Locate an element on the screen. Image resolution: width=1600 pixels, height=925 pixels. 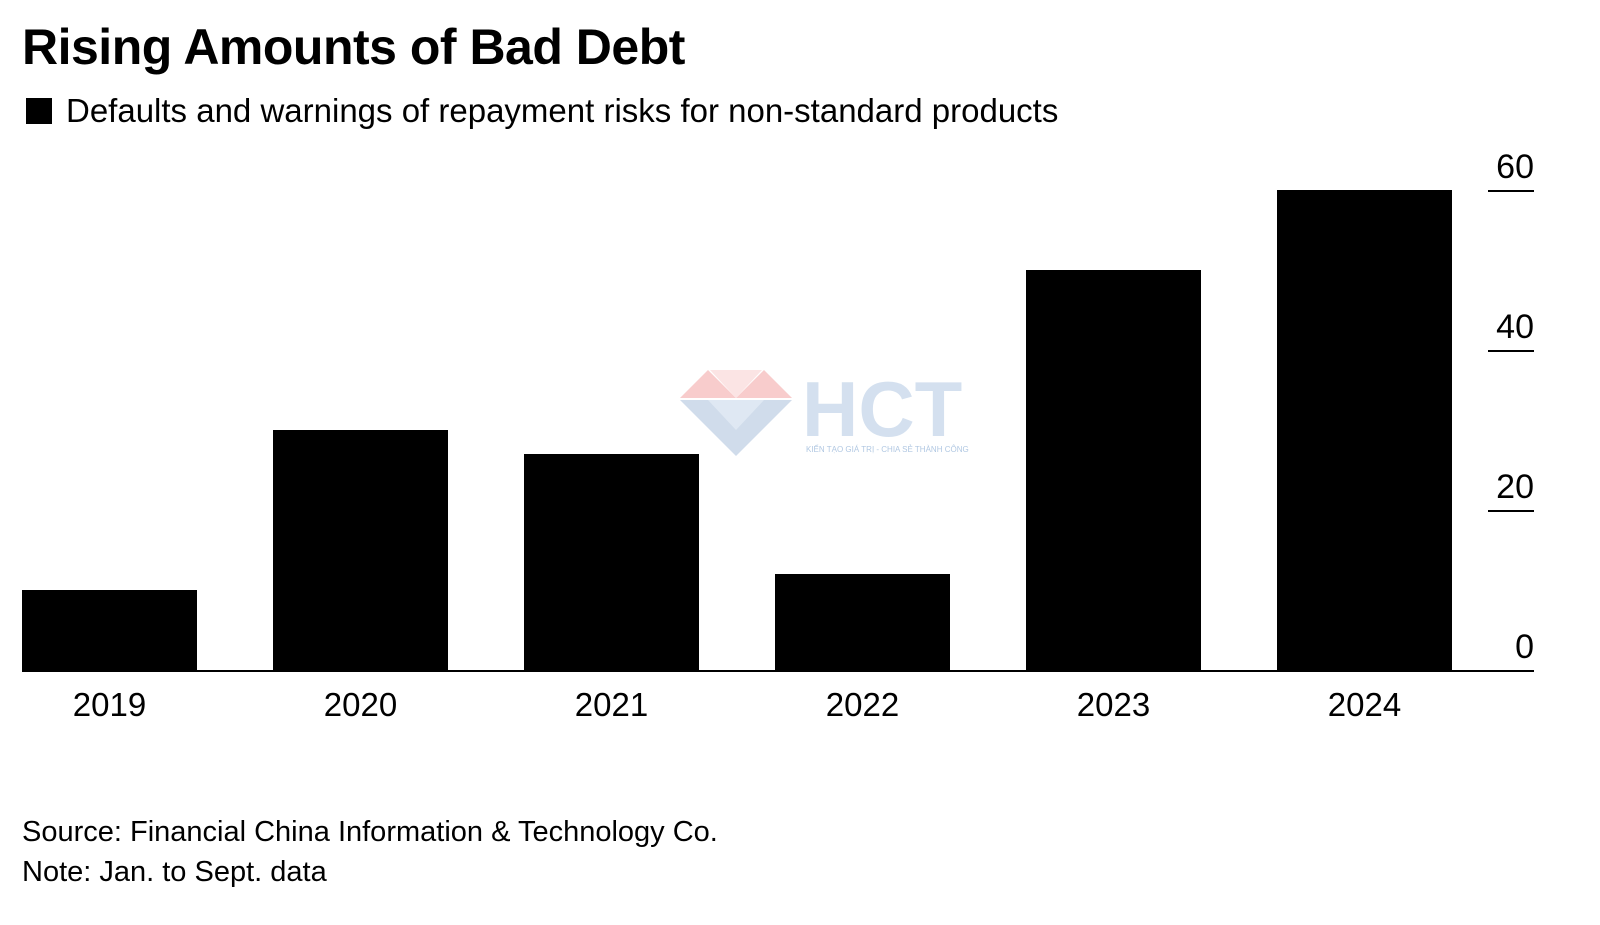
watermark-tagline: KIẾN TẠO GIÁ TRỊ - CHIA SẺ THÀNH CÔNG is located at coordinates (887, 449).